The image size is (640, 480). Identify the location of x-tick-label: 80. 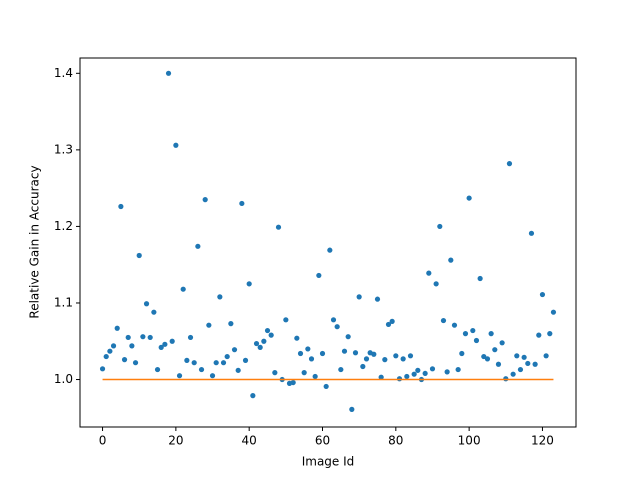
(395, 441).